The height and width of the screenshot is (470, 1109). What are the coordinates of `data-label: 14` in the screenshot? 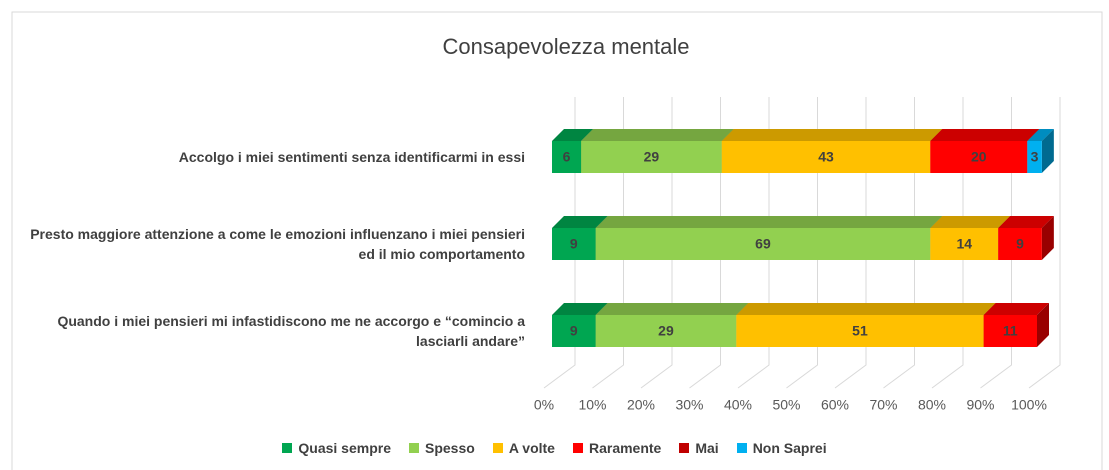 It's located at (964, 244).